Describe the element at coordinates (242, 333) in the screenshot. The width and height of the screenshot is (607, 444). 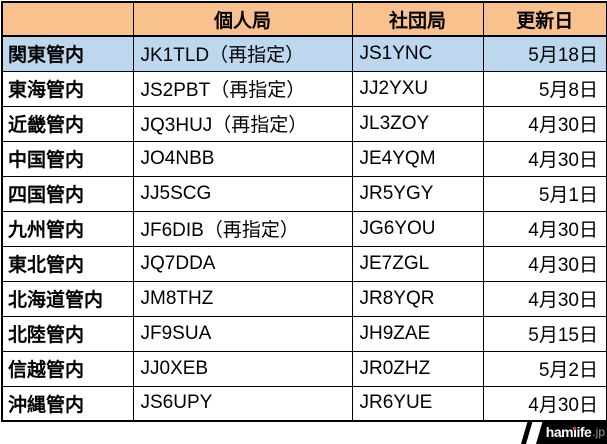
I see `individual-callsign-cell: JF9SUA` at that location.